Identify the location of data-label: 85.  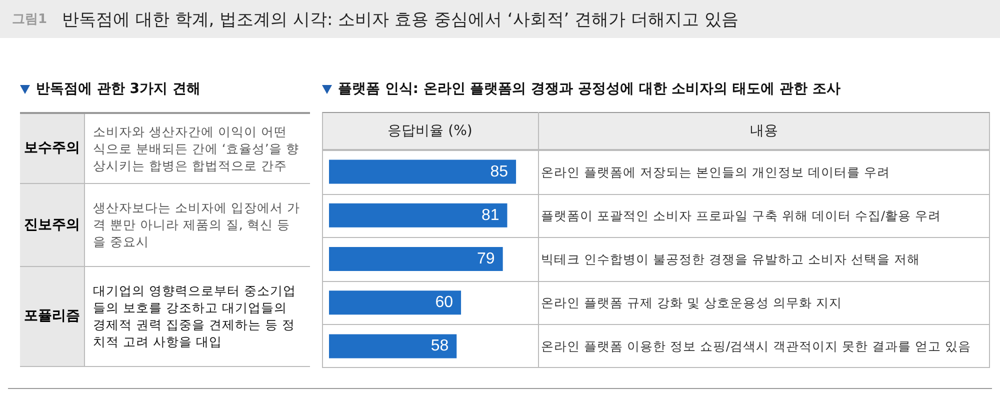
(499, 171).